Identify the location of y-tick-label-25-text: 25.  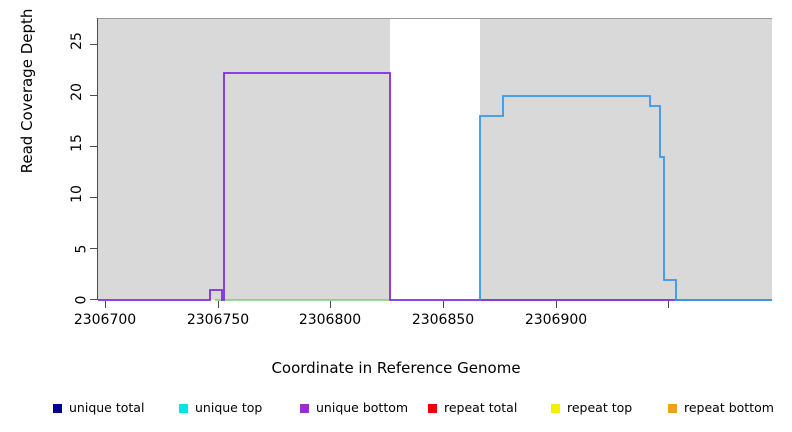
(77, 41).